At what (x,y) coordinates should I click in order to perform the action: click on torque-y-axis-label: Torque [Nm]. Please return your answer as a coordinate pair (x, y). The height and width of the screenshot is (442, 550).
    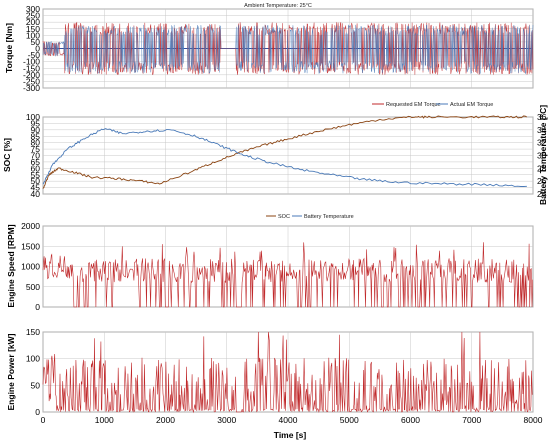
    Looking at the image, I should click on (9, 48).